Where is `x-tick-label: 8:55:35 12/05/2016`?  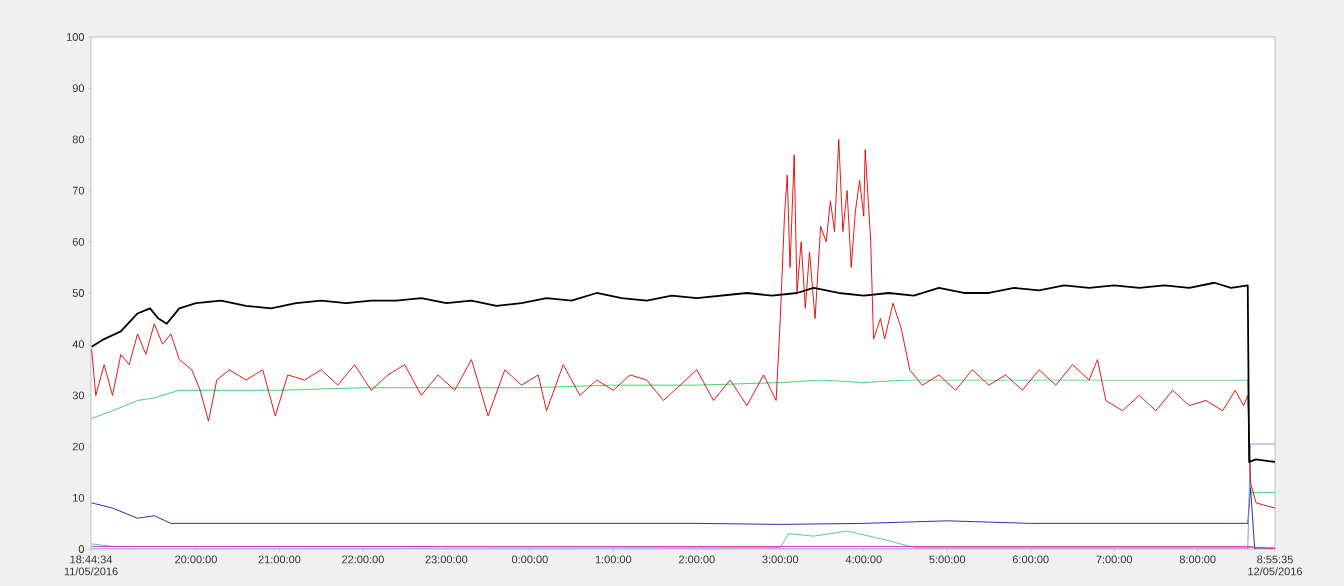
x-tick-label: 8:55:35 12/05/2016 is located at coordinates (1275, 565).